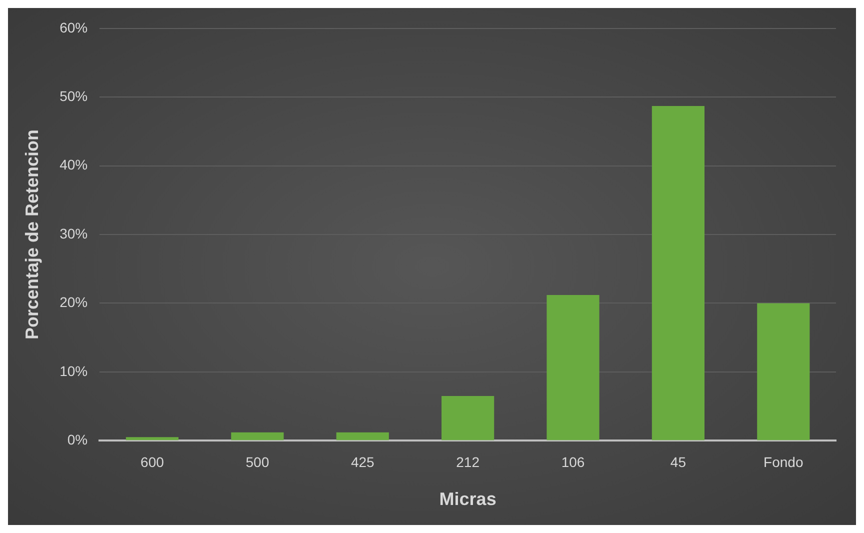 The image size is (864, 533). Describe the element at coordinates (74, 233) in the screenshot. I see `y-tick-label: 30%` at that location.